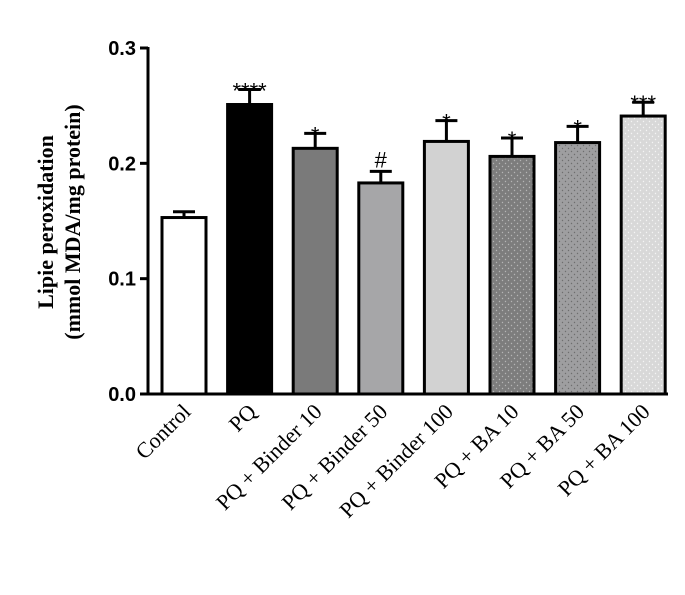 The height and width of the screenshot is (595, 685). What do you see at coordinates (396, 461) in the screenshot?
I see `x-tick-label: PQ + Binder 100` at bounding box center [396, 461].